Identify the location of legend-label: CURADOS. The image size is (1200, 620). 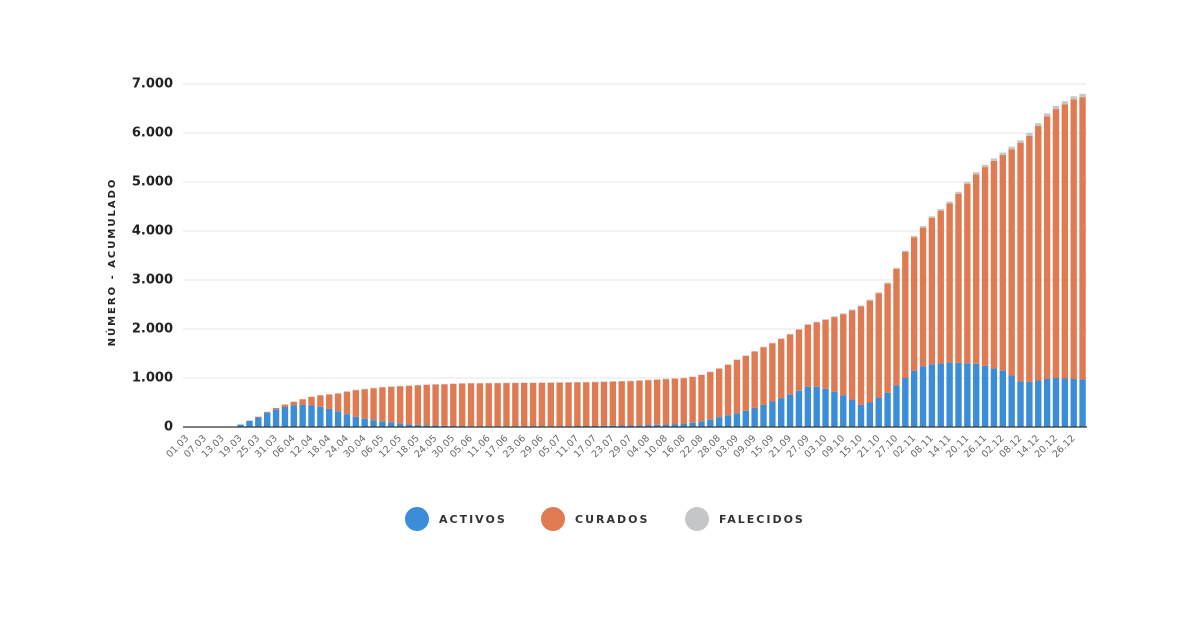
(612, 519).